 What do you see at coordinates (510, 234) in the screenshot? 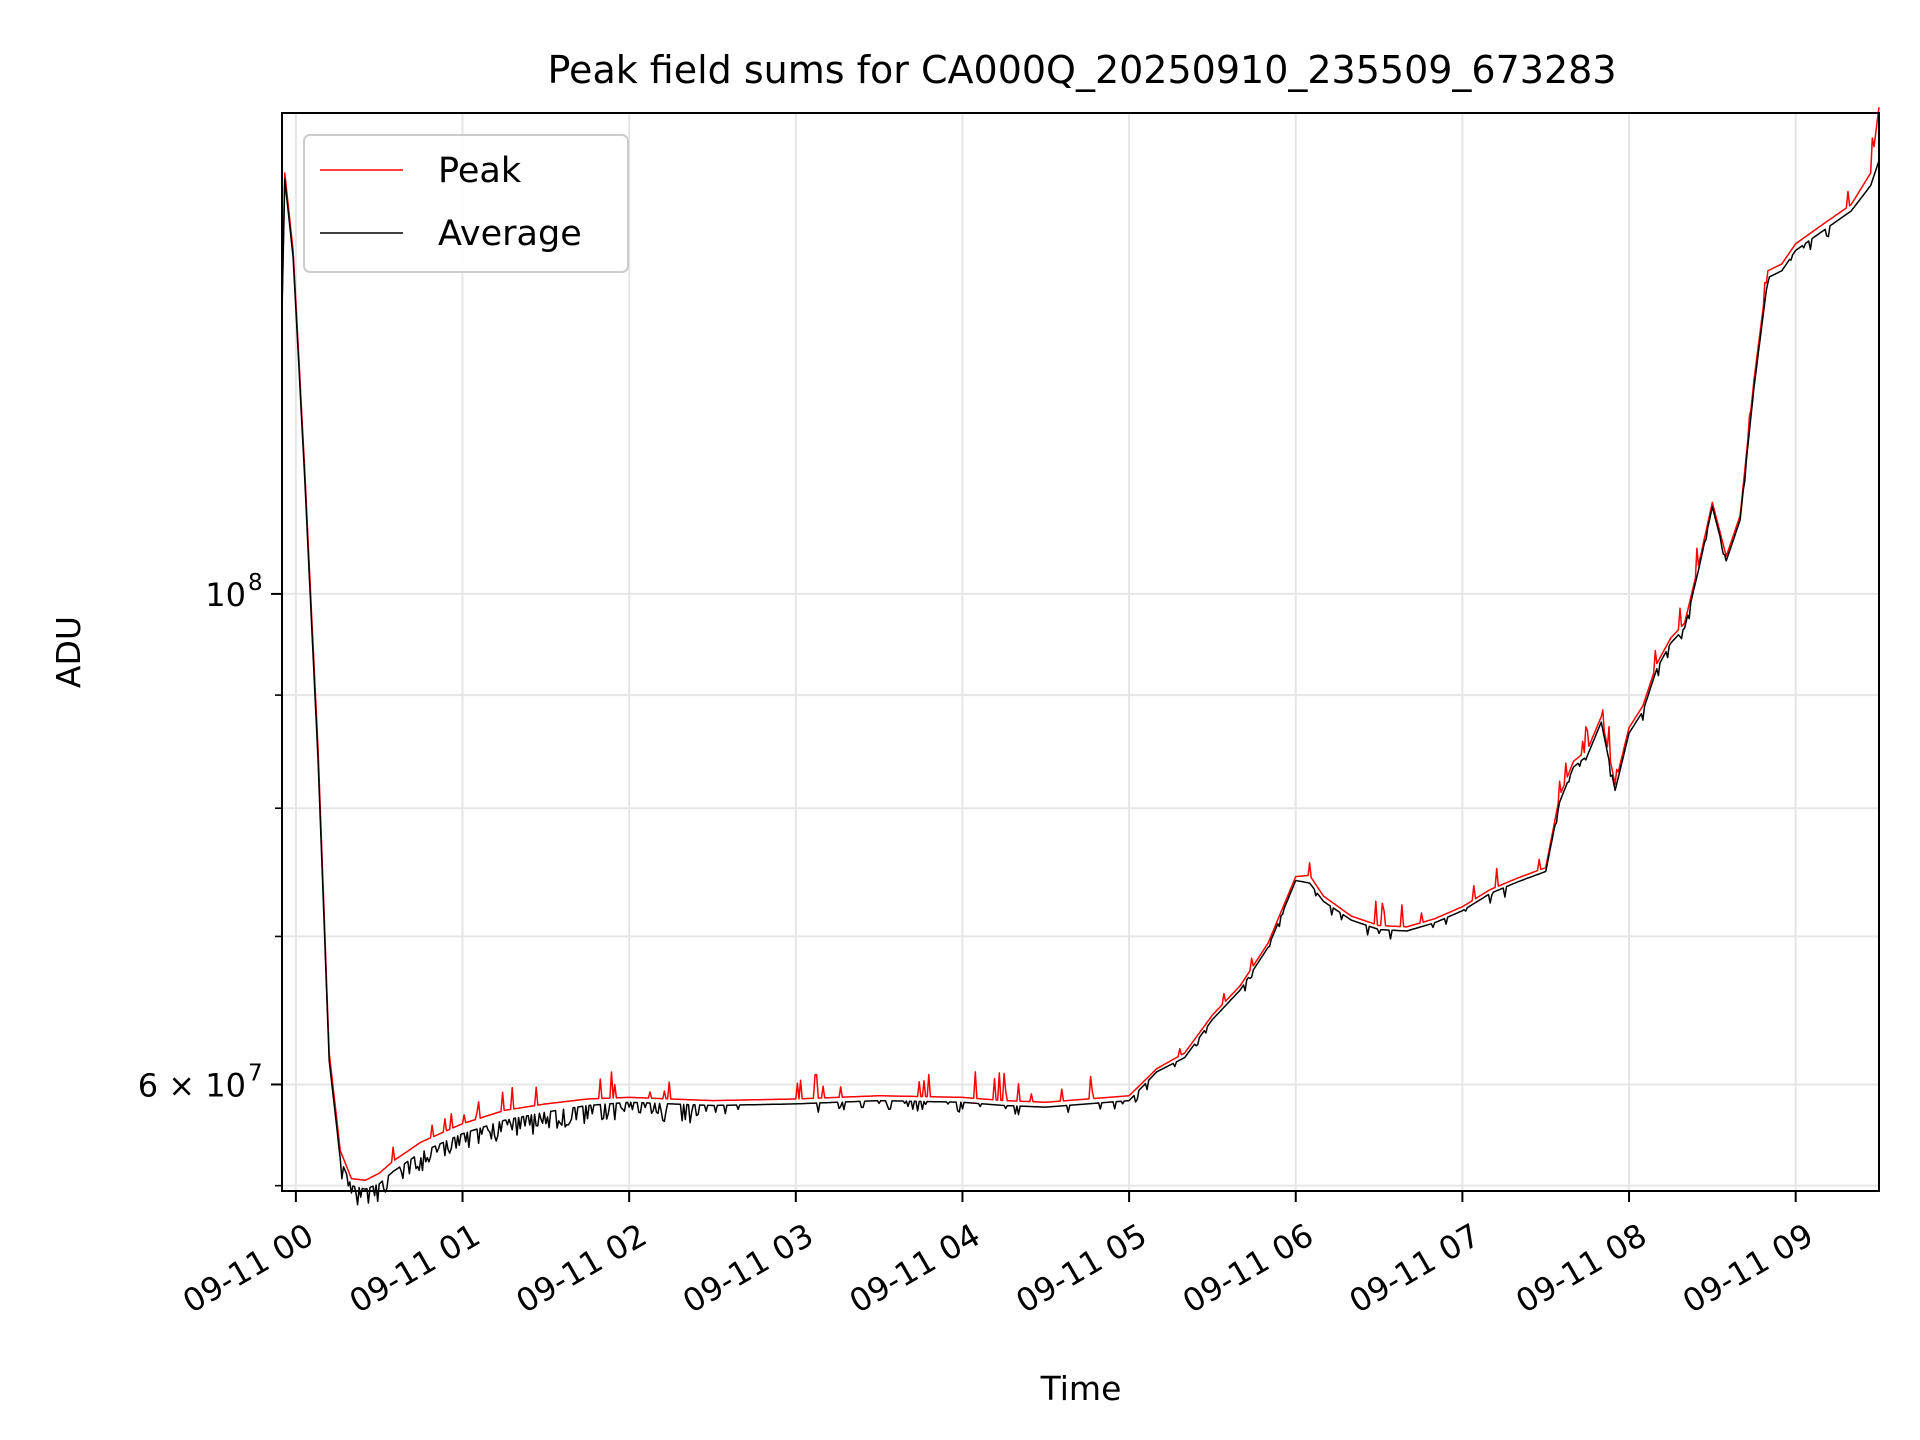
I see `legend-average-label: Average` at bounding box center [510, 234].